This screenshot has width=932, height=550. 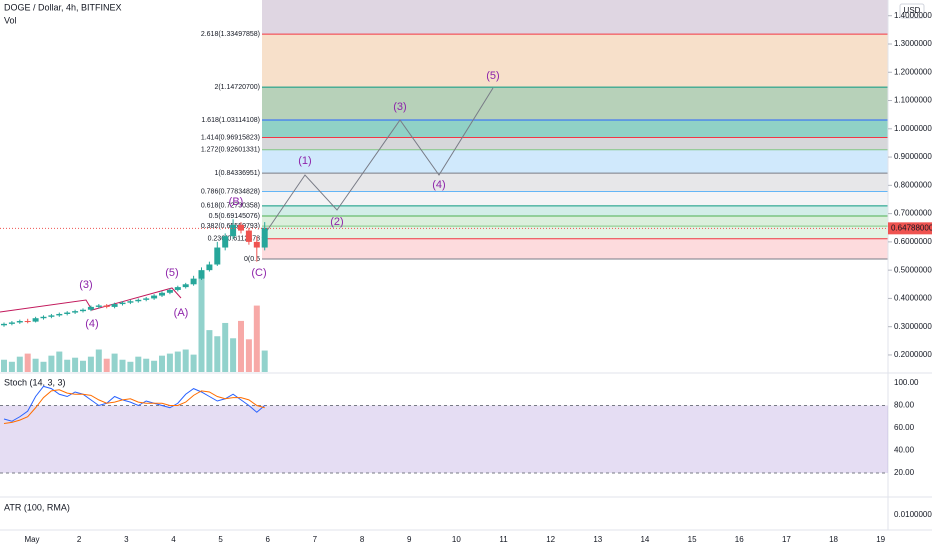 What do you see at coordinates (63, 7) in the screenshot?
I see `symbol-title: DOGE / Dollar, 4h, BITFINEX` at bounding box center [63, 7].